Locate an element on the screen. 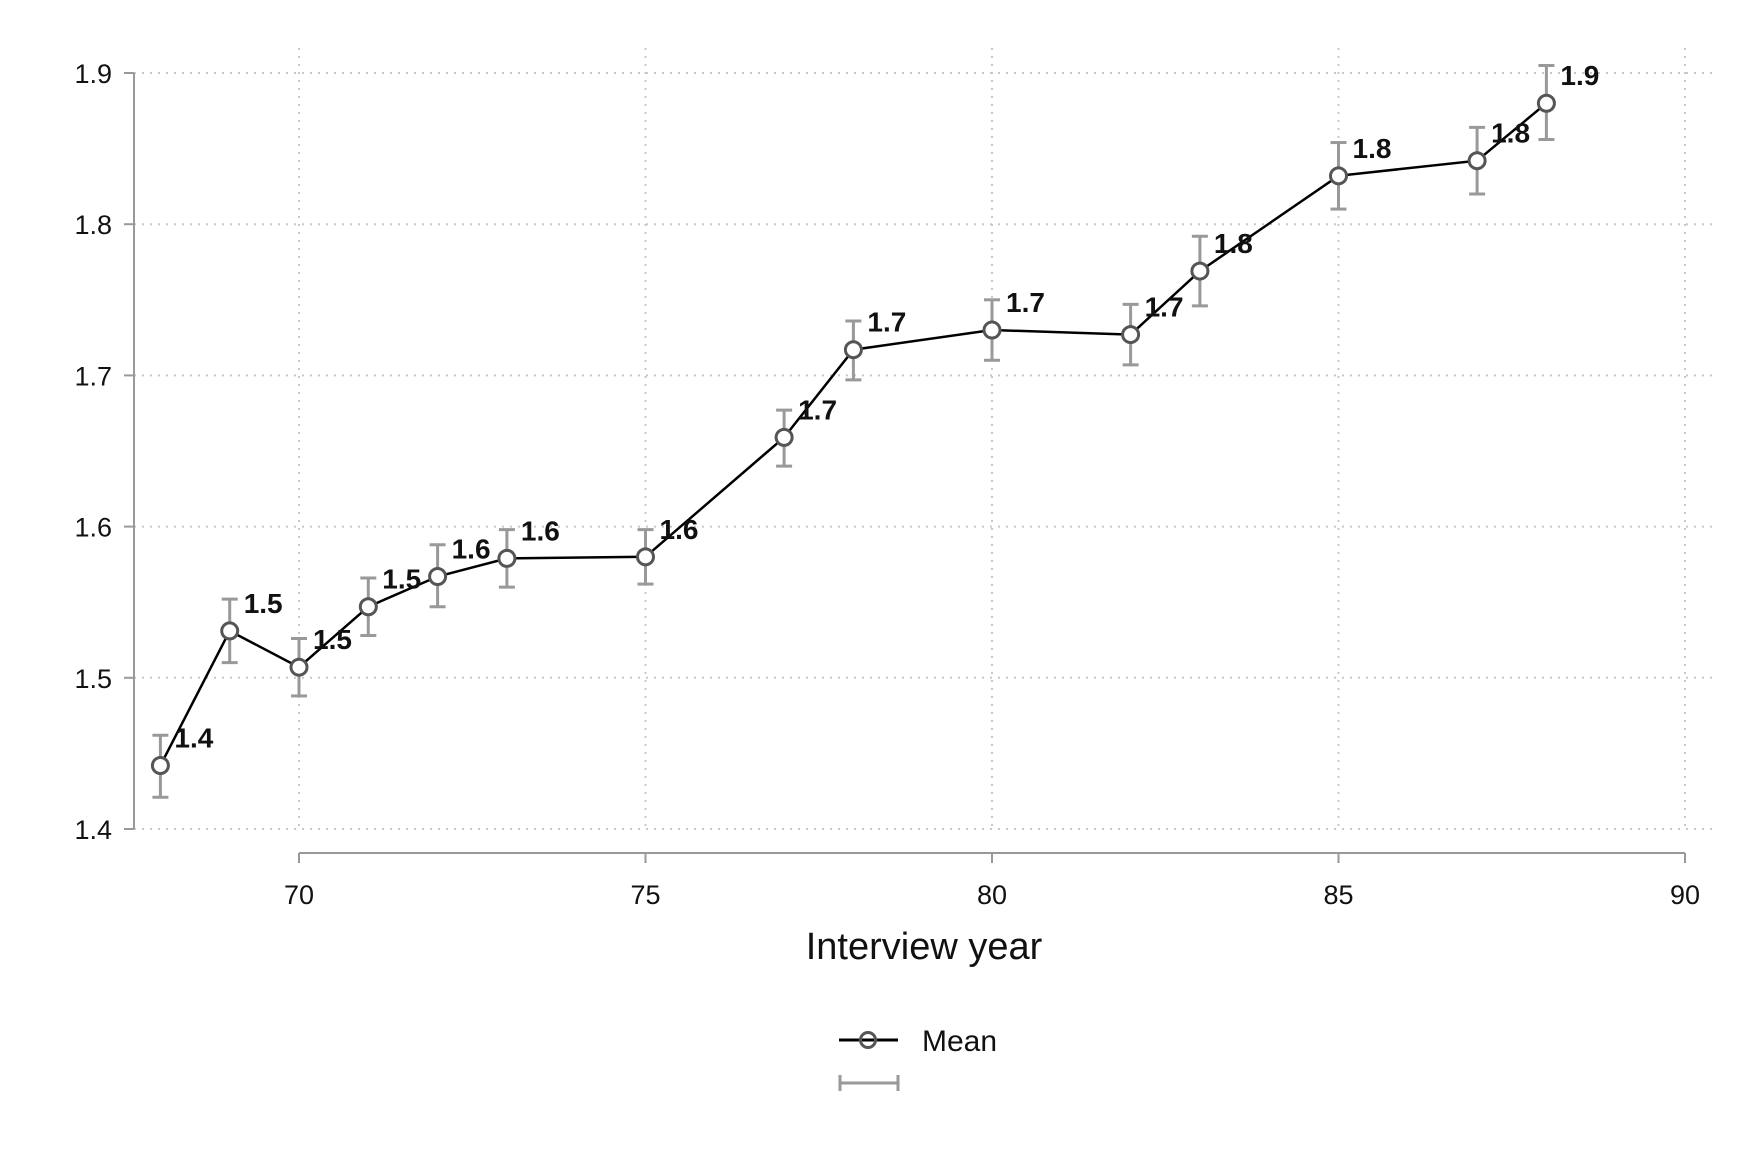 The image size is (1750, 1166). data-label: 1.4 is located at coordinates (193, 737).